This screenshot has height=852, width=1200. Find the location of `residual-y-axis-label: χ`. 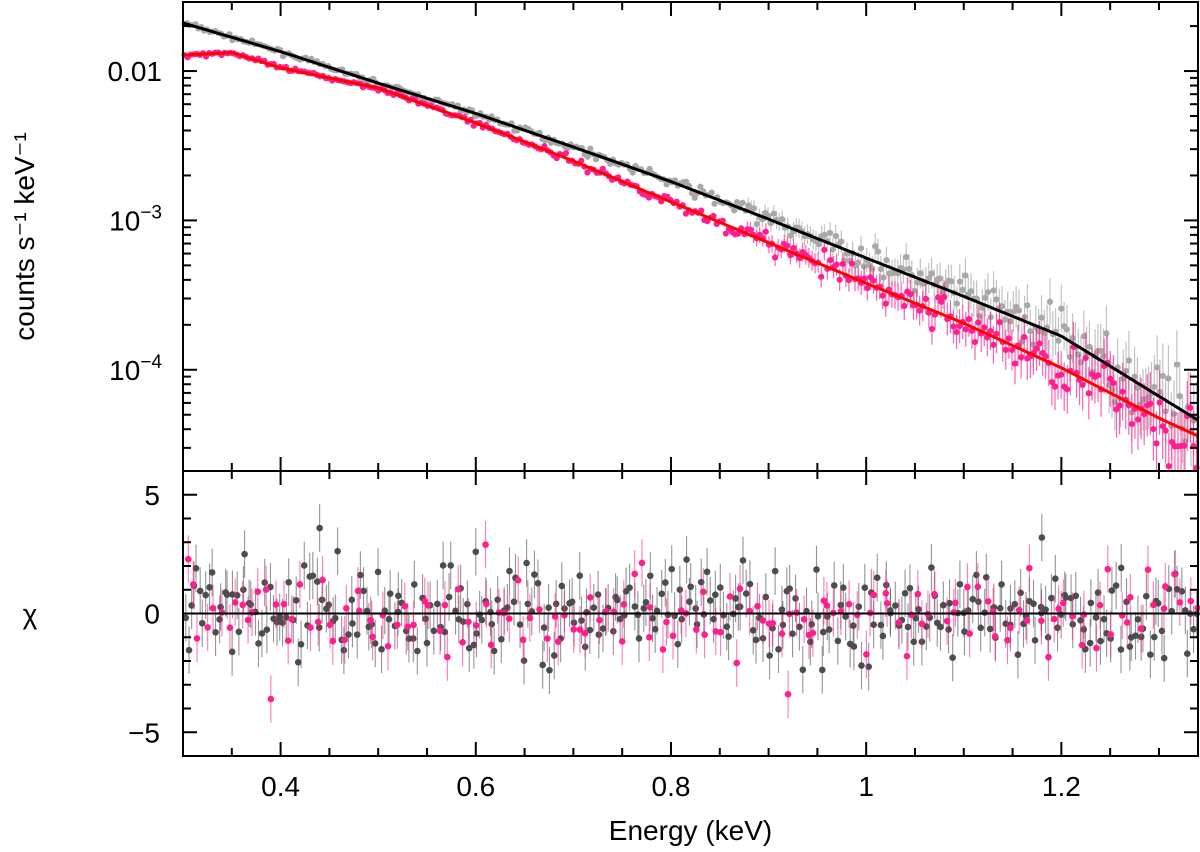

residual-y-axis-label: χ is located at coordinates (30, 614).